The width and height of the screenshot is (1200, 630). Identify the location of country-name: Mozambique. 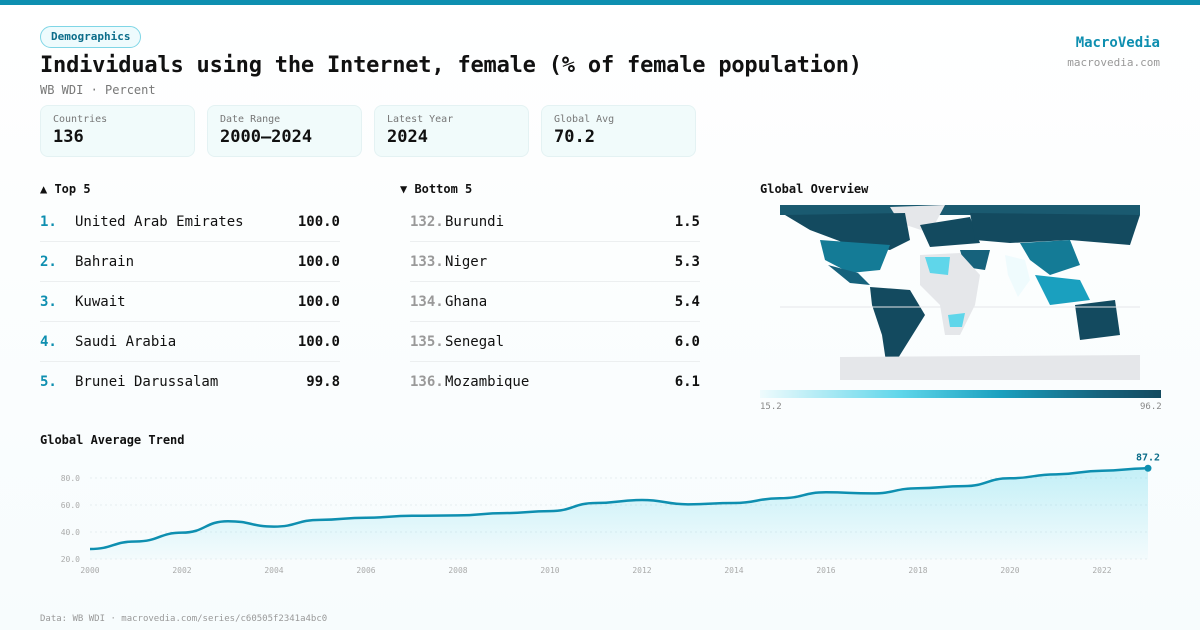
(487, 382).